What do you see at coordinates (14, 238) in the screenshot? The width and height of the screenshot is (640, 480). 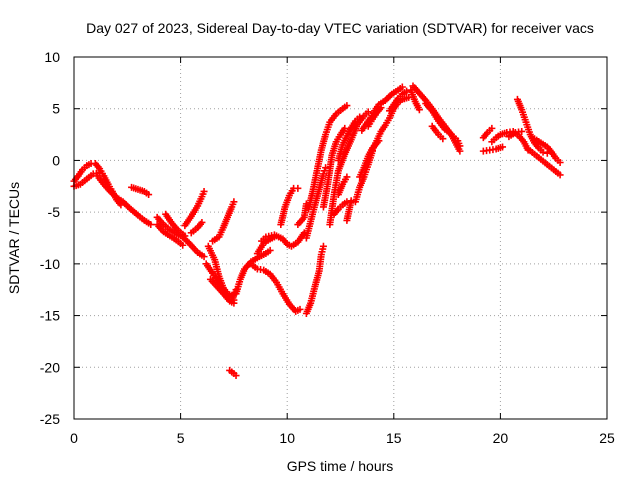 I see `y-axis-label: SDTVAR / TECUs` at bounding box center [14, 238].